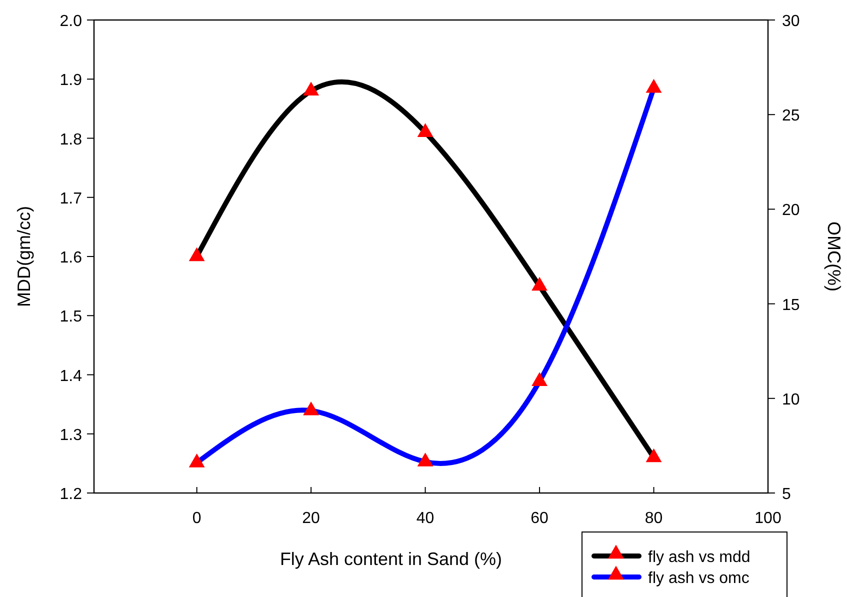 Image resolution: width=847 pixels, height=597 pixels. What do you see at coordinates (71, 199) in the screenshot?
I see `y-tick-label: 1.7` at bounding box center [71, 199].